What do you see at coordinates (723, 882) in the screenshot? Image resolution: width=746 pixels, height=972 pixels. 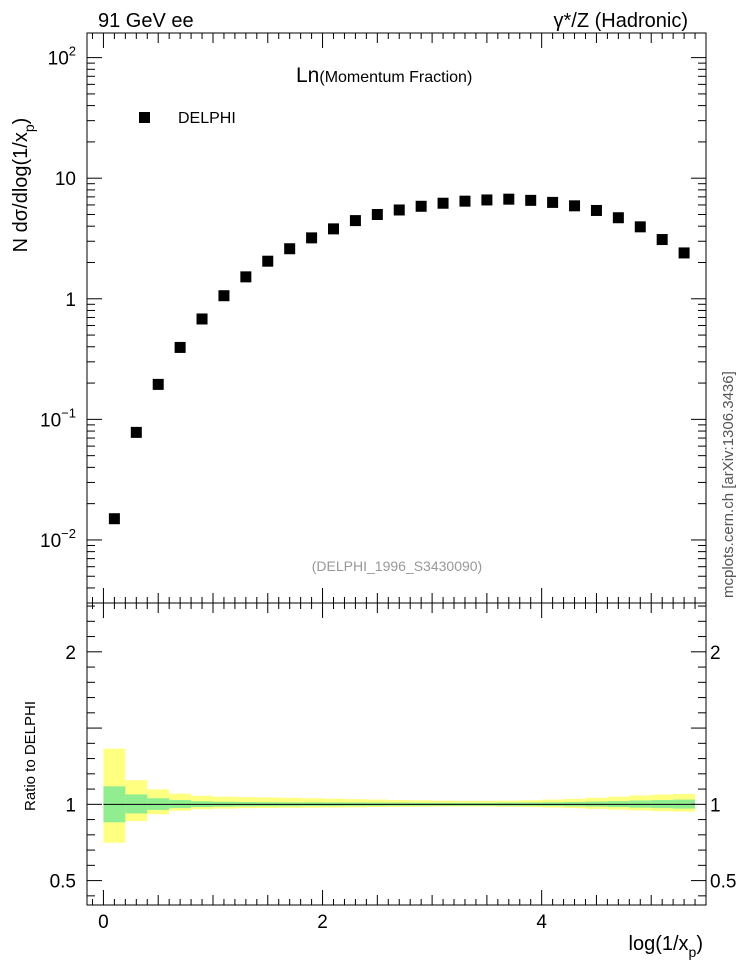 I see `ratio-y-tick-label-right: 0.5` at bounding box center [723, 882].